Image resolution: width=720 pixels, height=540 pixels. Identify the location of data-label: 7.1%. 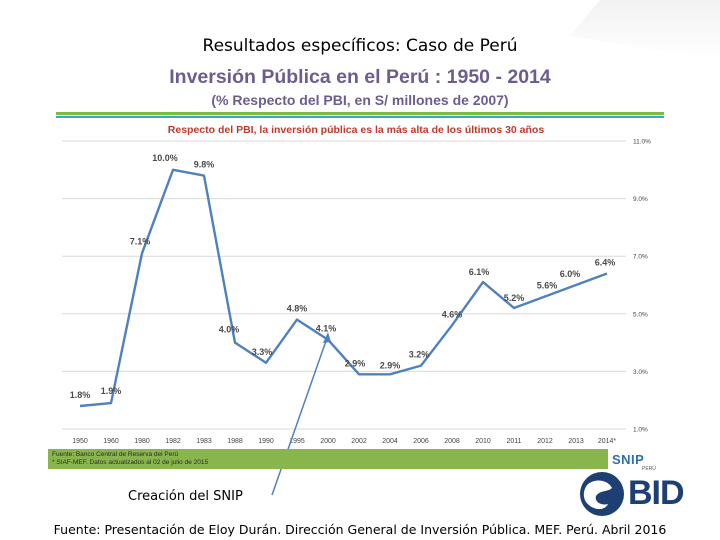
(140, 241).